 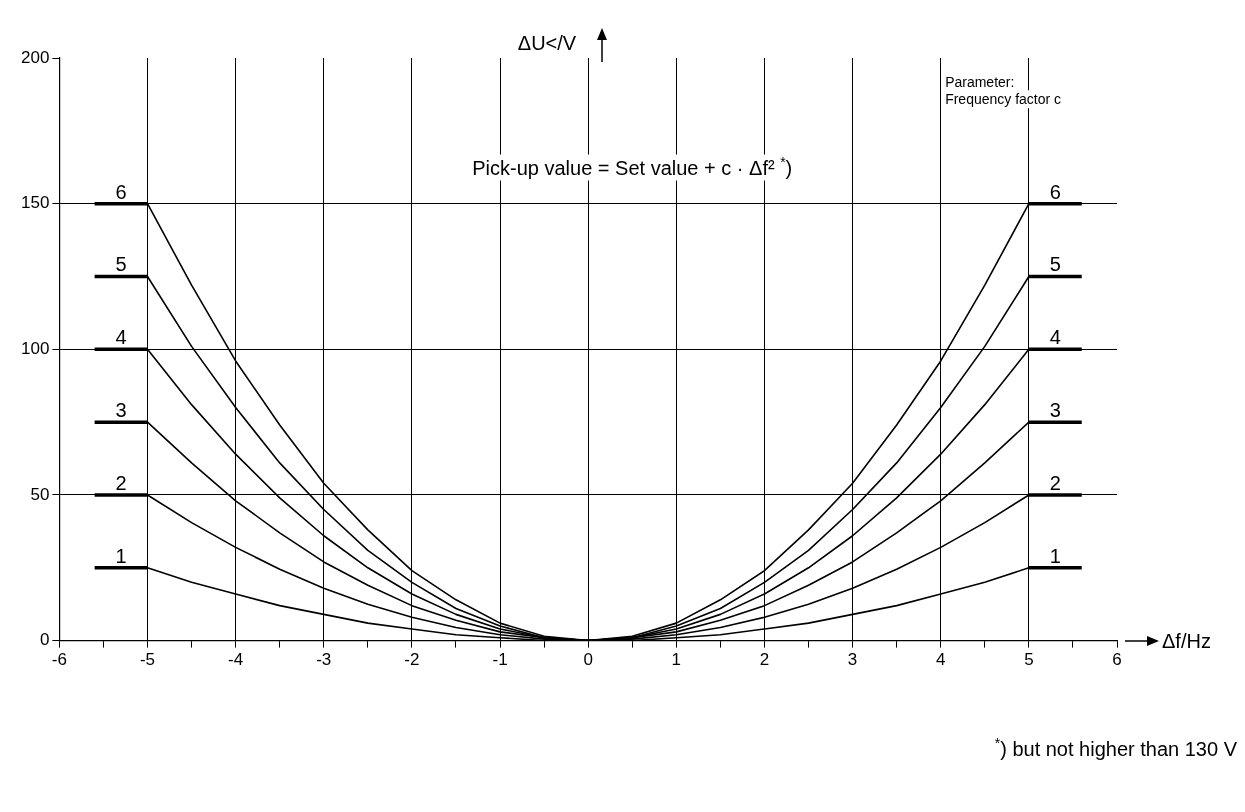 I want to click on text: 2, so click(x=1055, y=482).